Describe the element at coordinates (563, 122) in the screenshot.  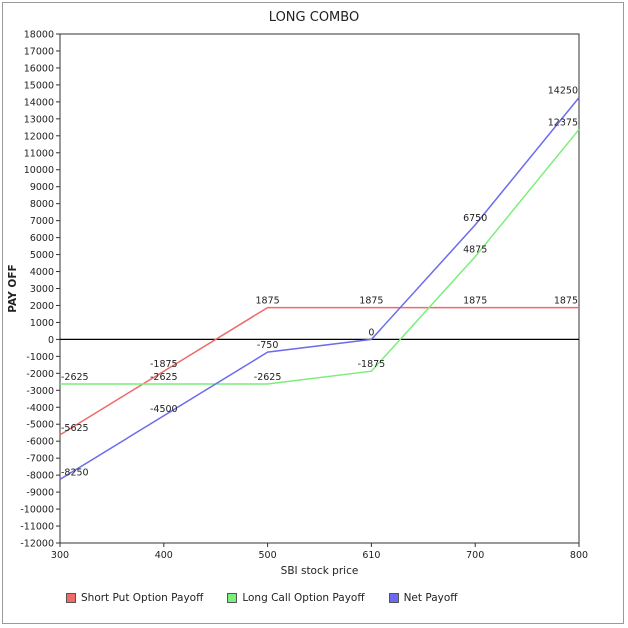
I see `data-label: 12375` at that location.